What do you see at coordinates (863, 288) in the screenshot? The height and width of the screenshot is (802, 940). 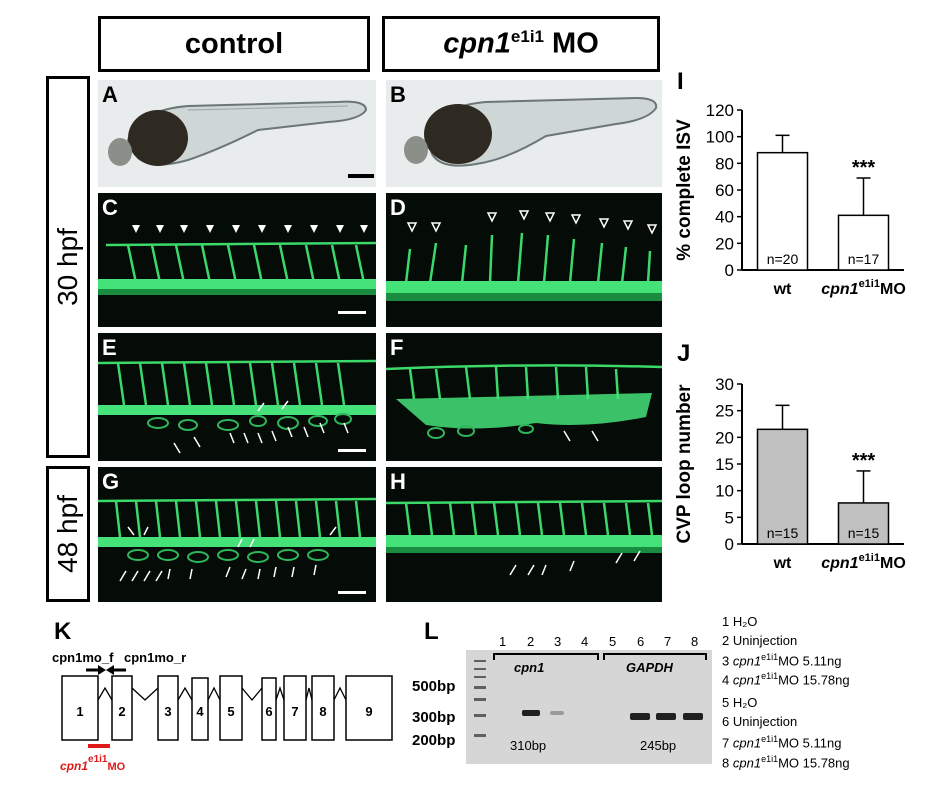 I see `chart-i-category-label-1: cpn1e1i1MO` at bounding box center [863, 288].